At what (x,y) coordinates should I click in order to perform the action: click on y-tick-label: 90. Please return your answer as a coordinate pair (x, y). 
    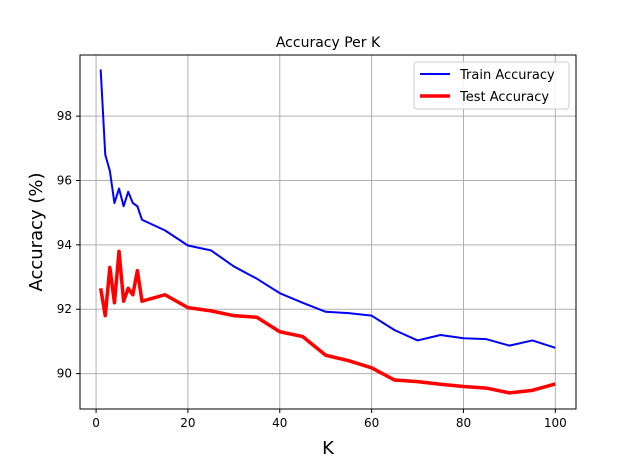
    Looking at the image, I should click on (64, 374).